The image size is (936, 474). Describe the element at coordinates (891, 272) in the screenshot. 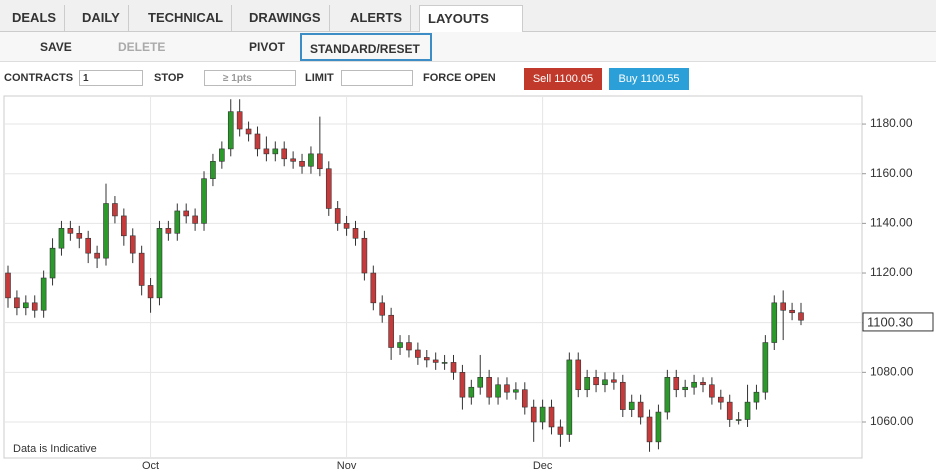

I see `y-tick-label: 1120.00` at that location.